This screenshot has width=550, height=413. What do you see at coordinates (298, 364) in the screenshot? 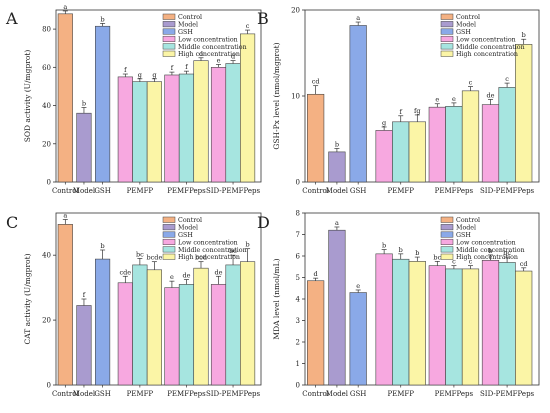
I see `y-tick-label: 1` at bounding box center [298, 364].